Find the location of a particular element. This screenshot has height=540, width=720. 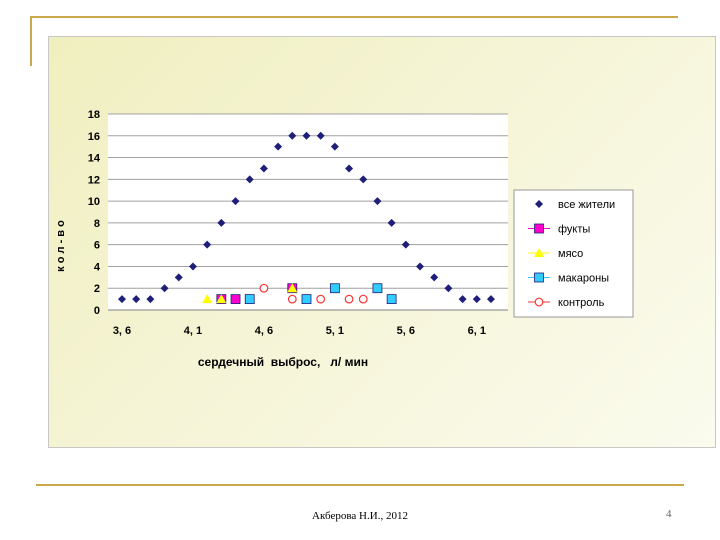

page-number: 4 is located at coordinates (669, 514).